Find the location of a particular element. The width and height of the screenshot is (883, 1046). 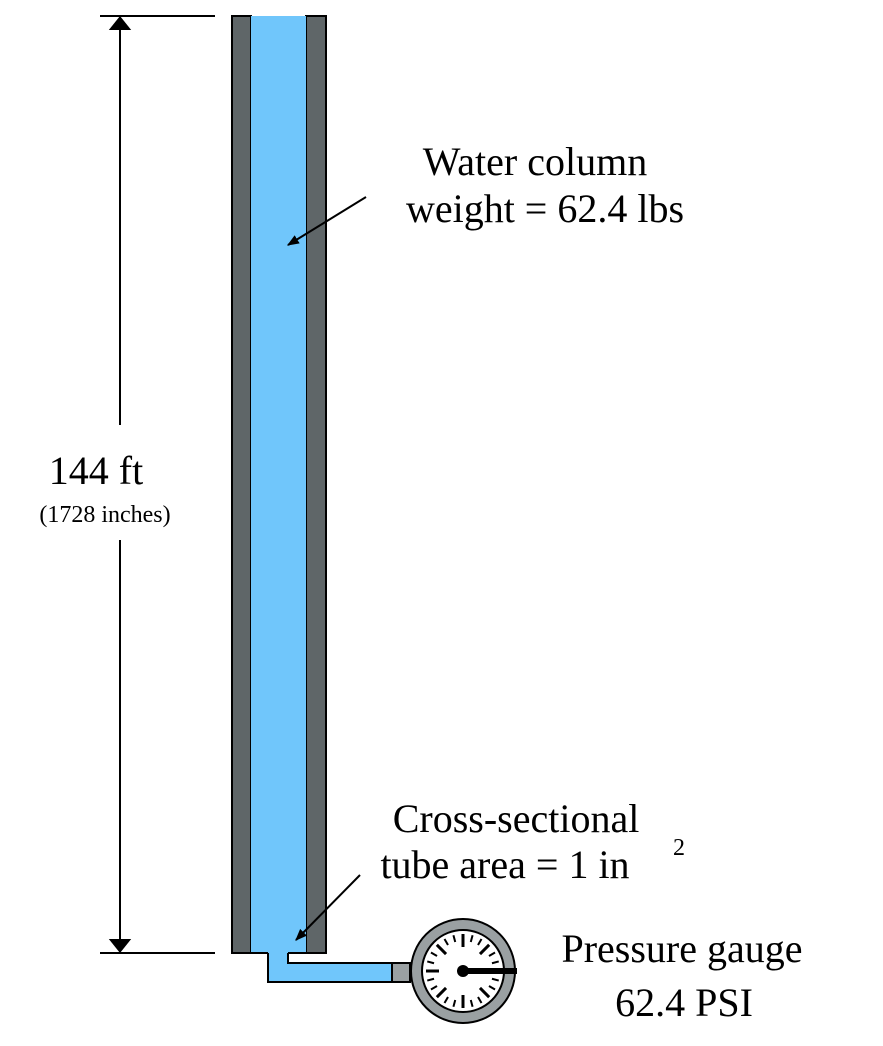

area-label: tube area = 1 in is located at coordinates (504, 864).